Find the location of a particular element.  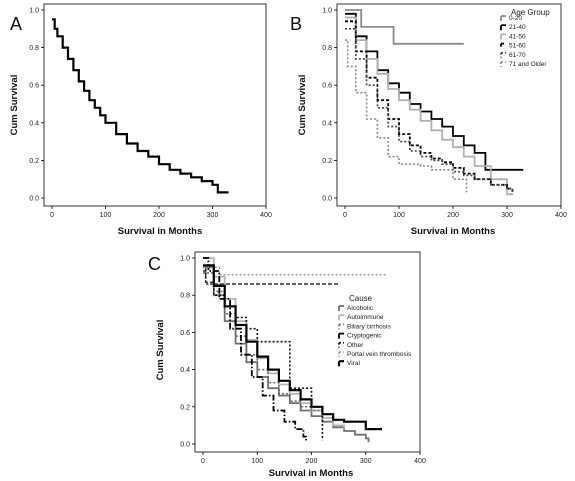

legend-entry: Autoimmune is located at coordinates (365, 317).